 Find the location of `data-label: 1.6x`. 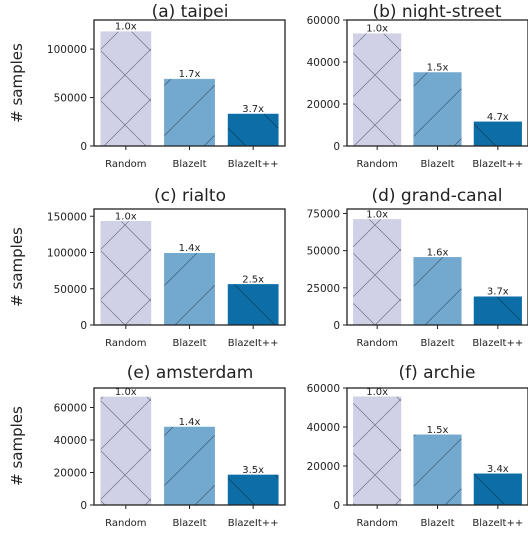

data-label: 1.6x is located at coordinates (438, 252).